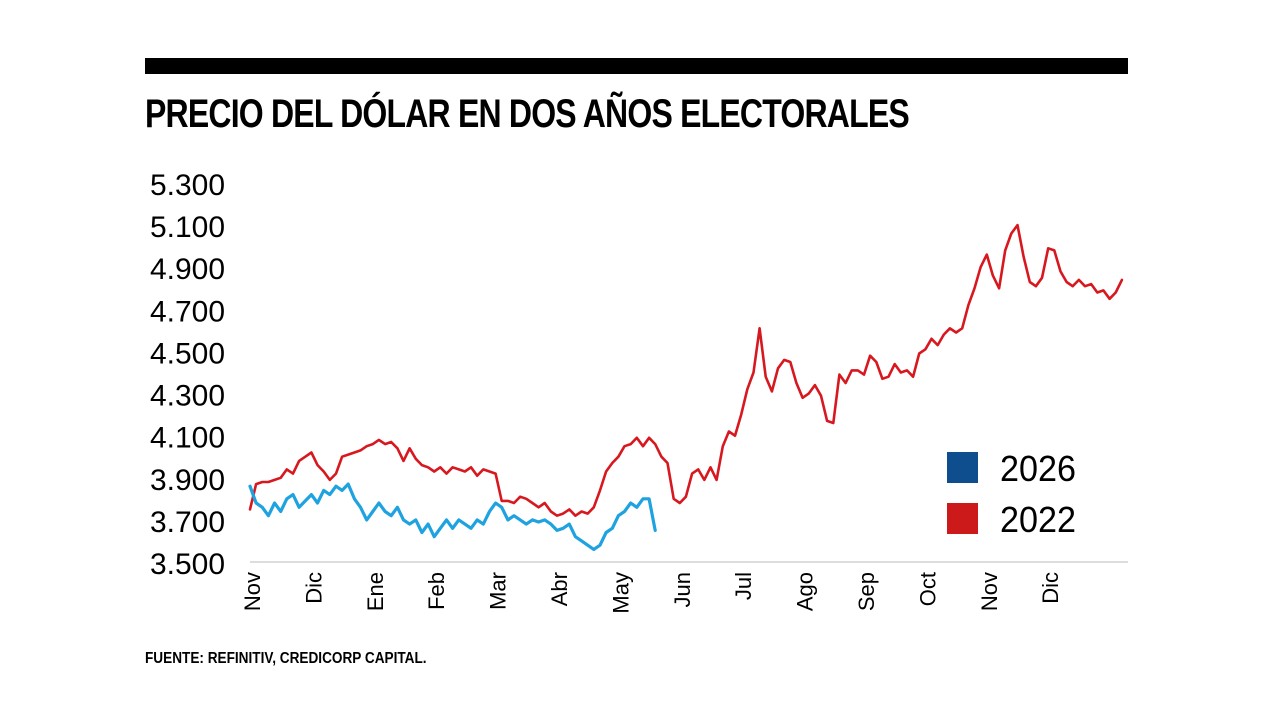 Image resolution: width=1280 pixels, height=720 pixels. Describe the element at coordinates (927, 589) in the screenshot. I see `x-tick-label: Oct` at that location.